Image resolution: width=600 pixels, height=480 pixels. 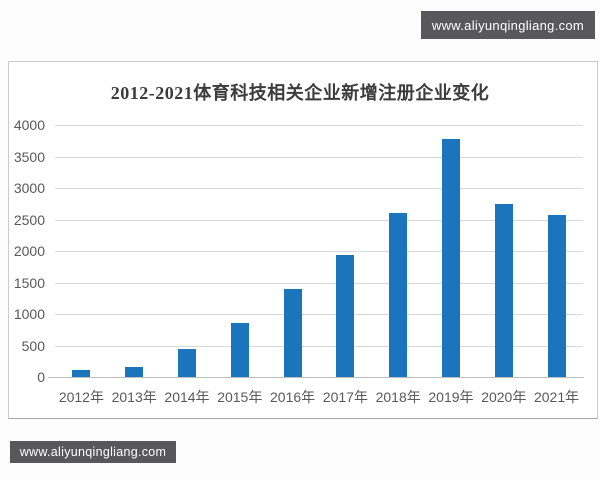 I want to click on x-tick-label-2014年: 2014年, so click(x=187, y=397).